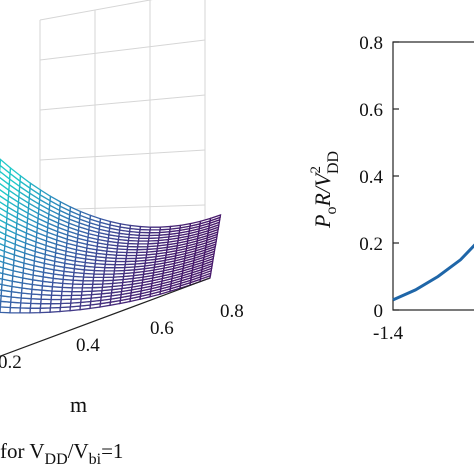 The height and width of the screenshot is (474, 474). I want to click on caption-suffix: =1, so click(112, 451).